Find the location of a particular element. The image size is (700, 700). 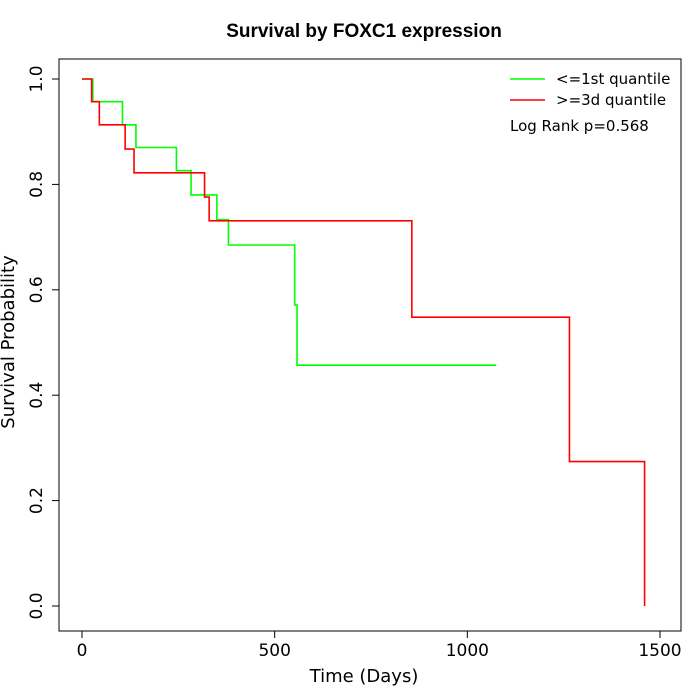

y-axis-title: Survival Probability is located at coordinates (9, 342).